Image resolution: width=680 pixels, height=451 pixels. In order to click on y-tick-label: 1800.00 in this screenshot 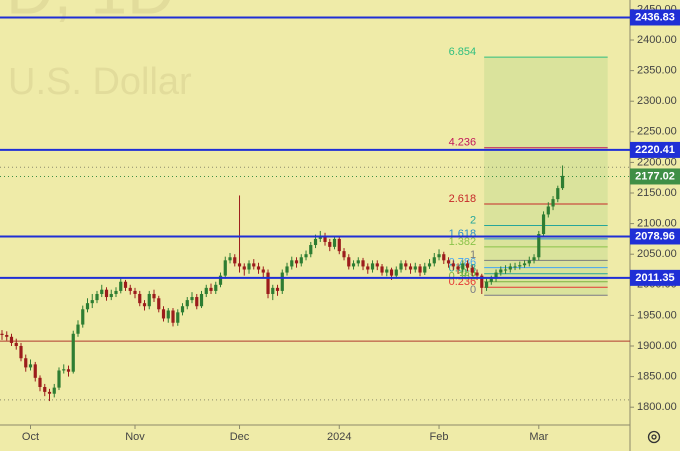, I will do `click(657, 407)`.